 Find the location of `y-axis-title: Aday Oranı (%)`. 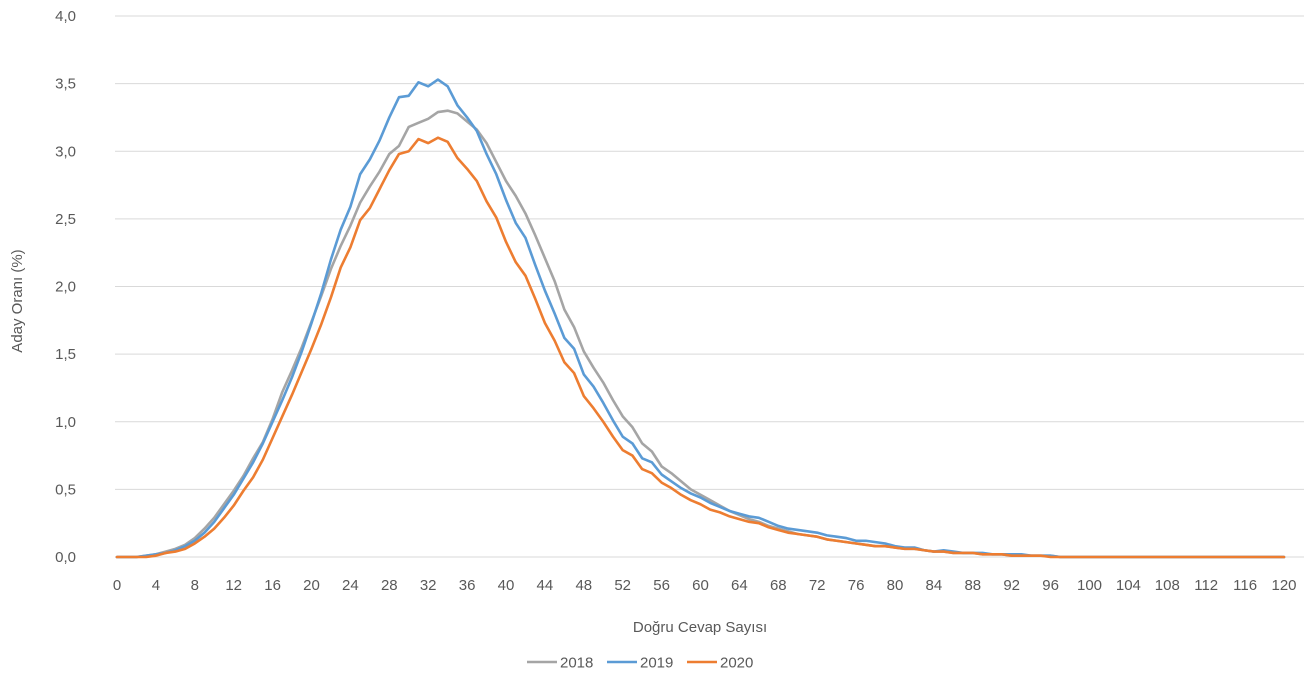

y-axis-title: Aday Oranı (%) is located at coordinates (17, 300).